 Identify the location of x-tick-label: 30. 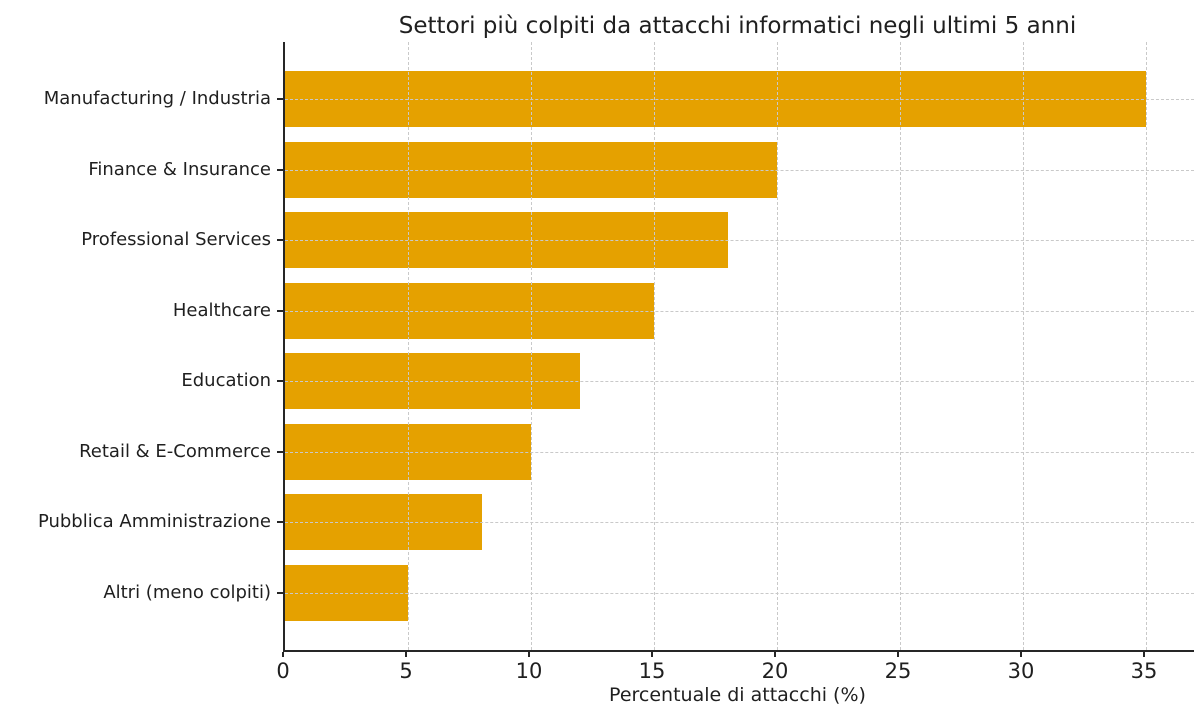
(1021, 671).